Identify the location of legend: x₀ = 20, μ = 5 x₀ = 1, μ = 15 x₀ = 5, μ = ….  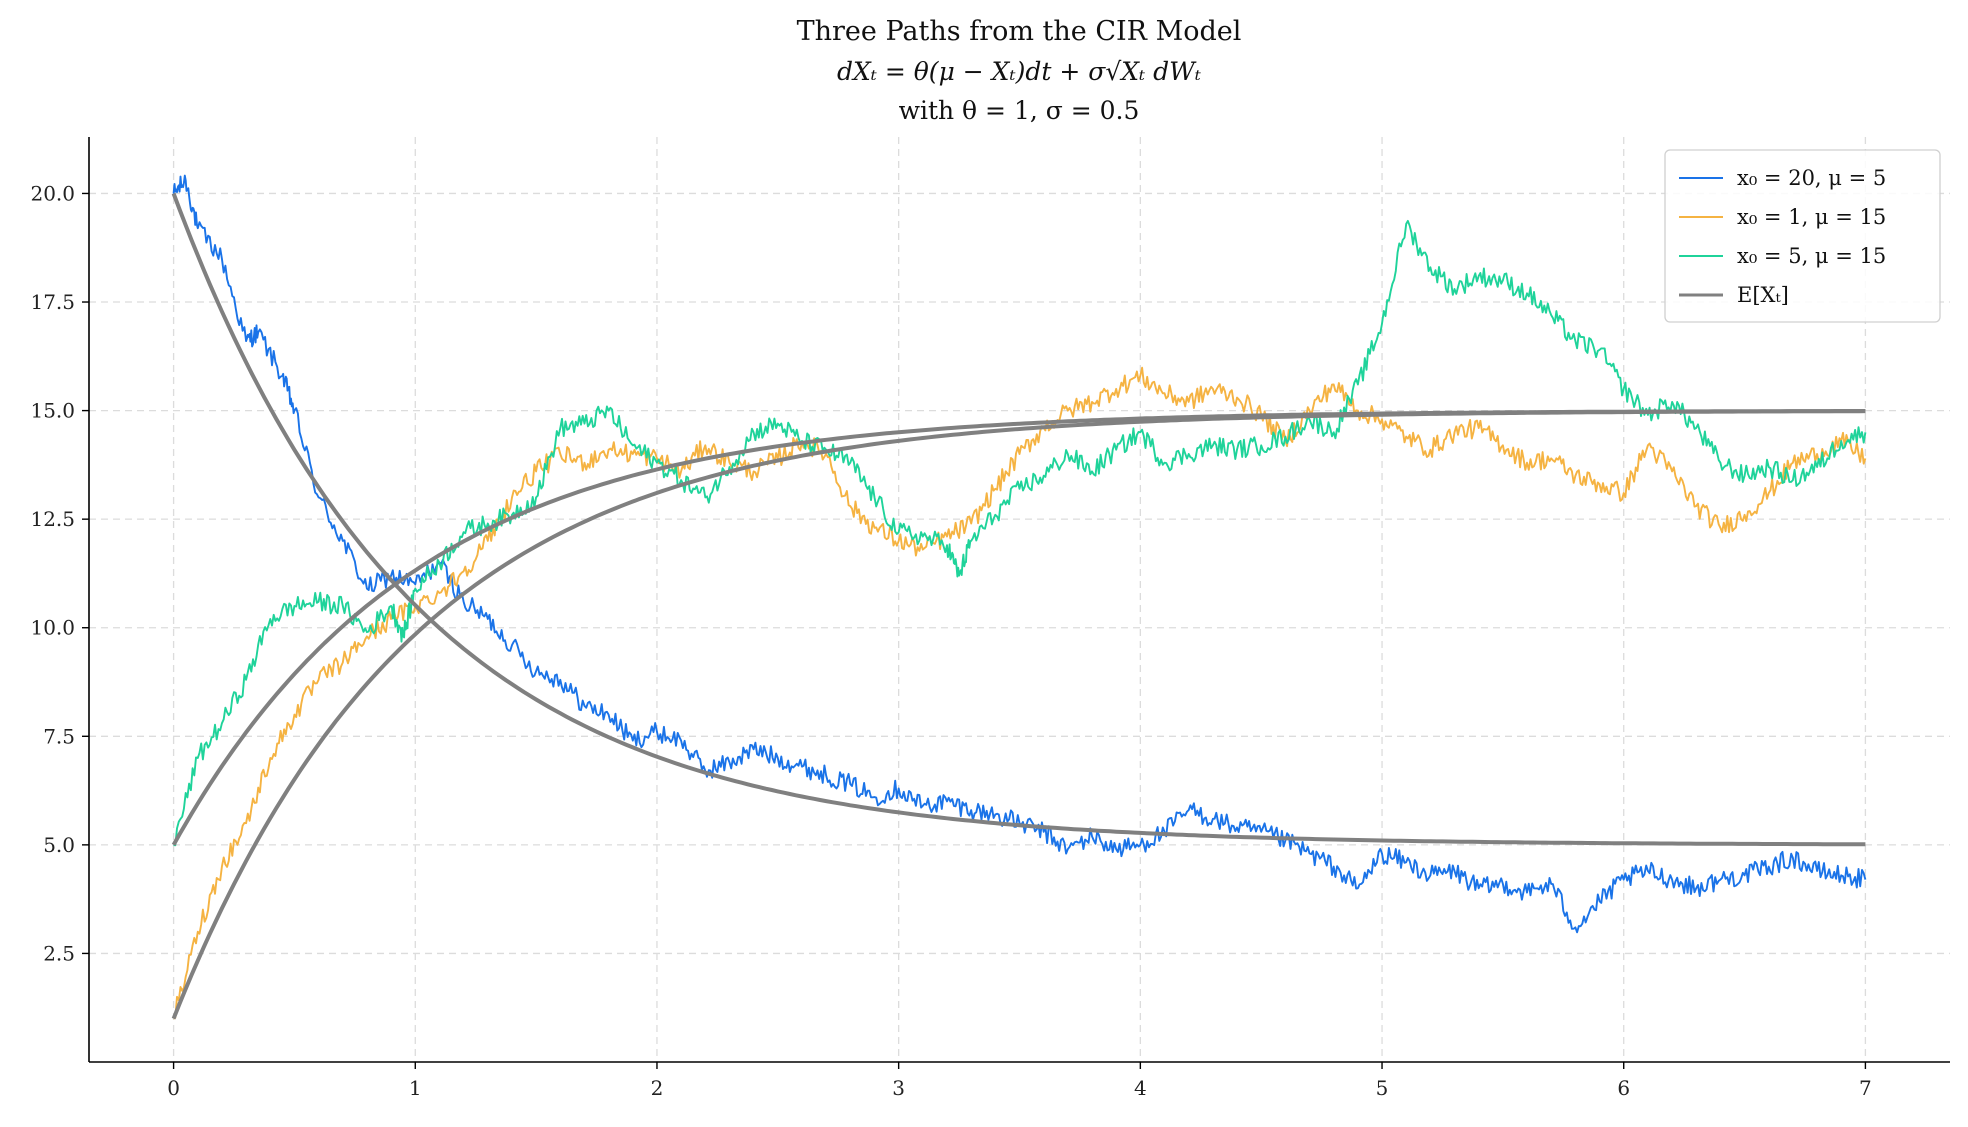
(1802, 236).